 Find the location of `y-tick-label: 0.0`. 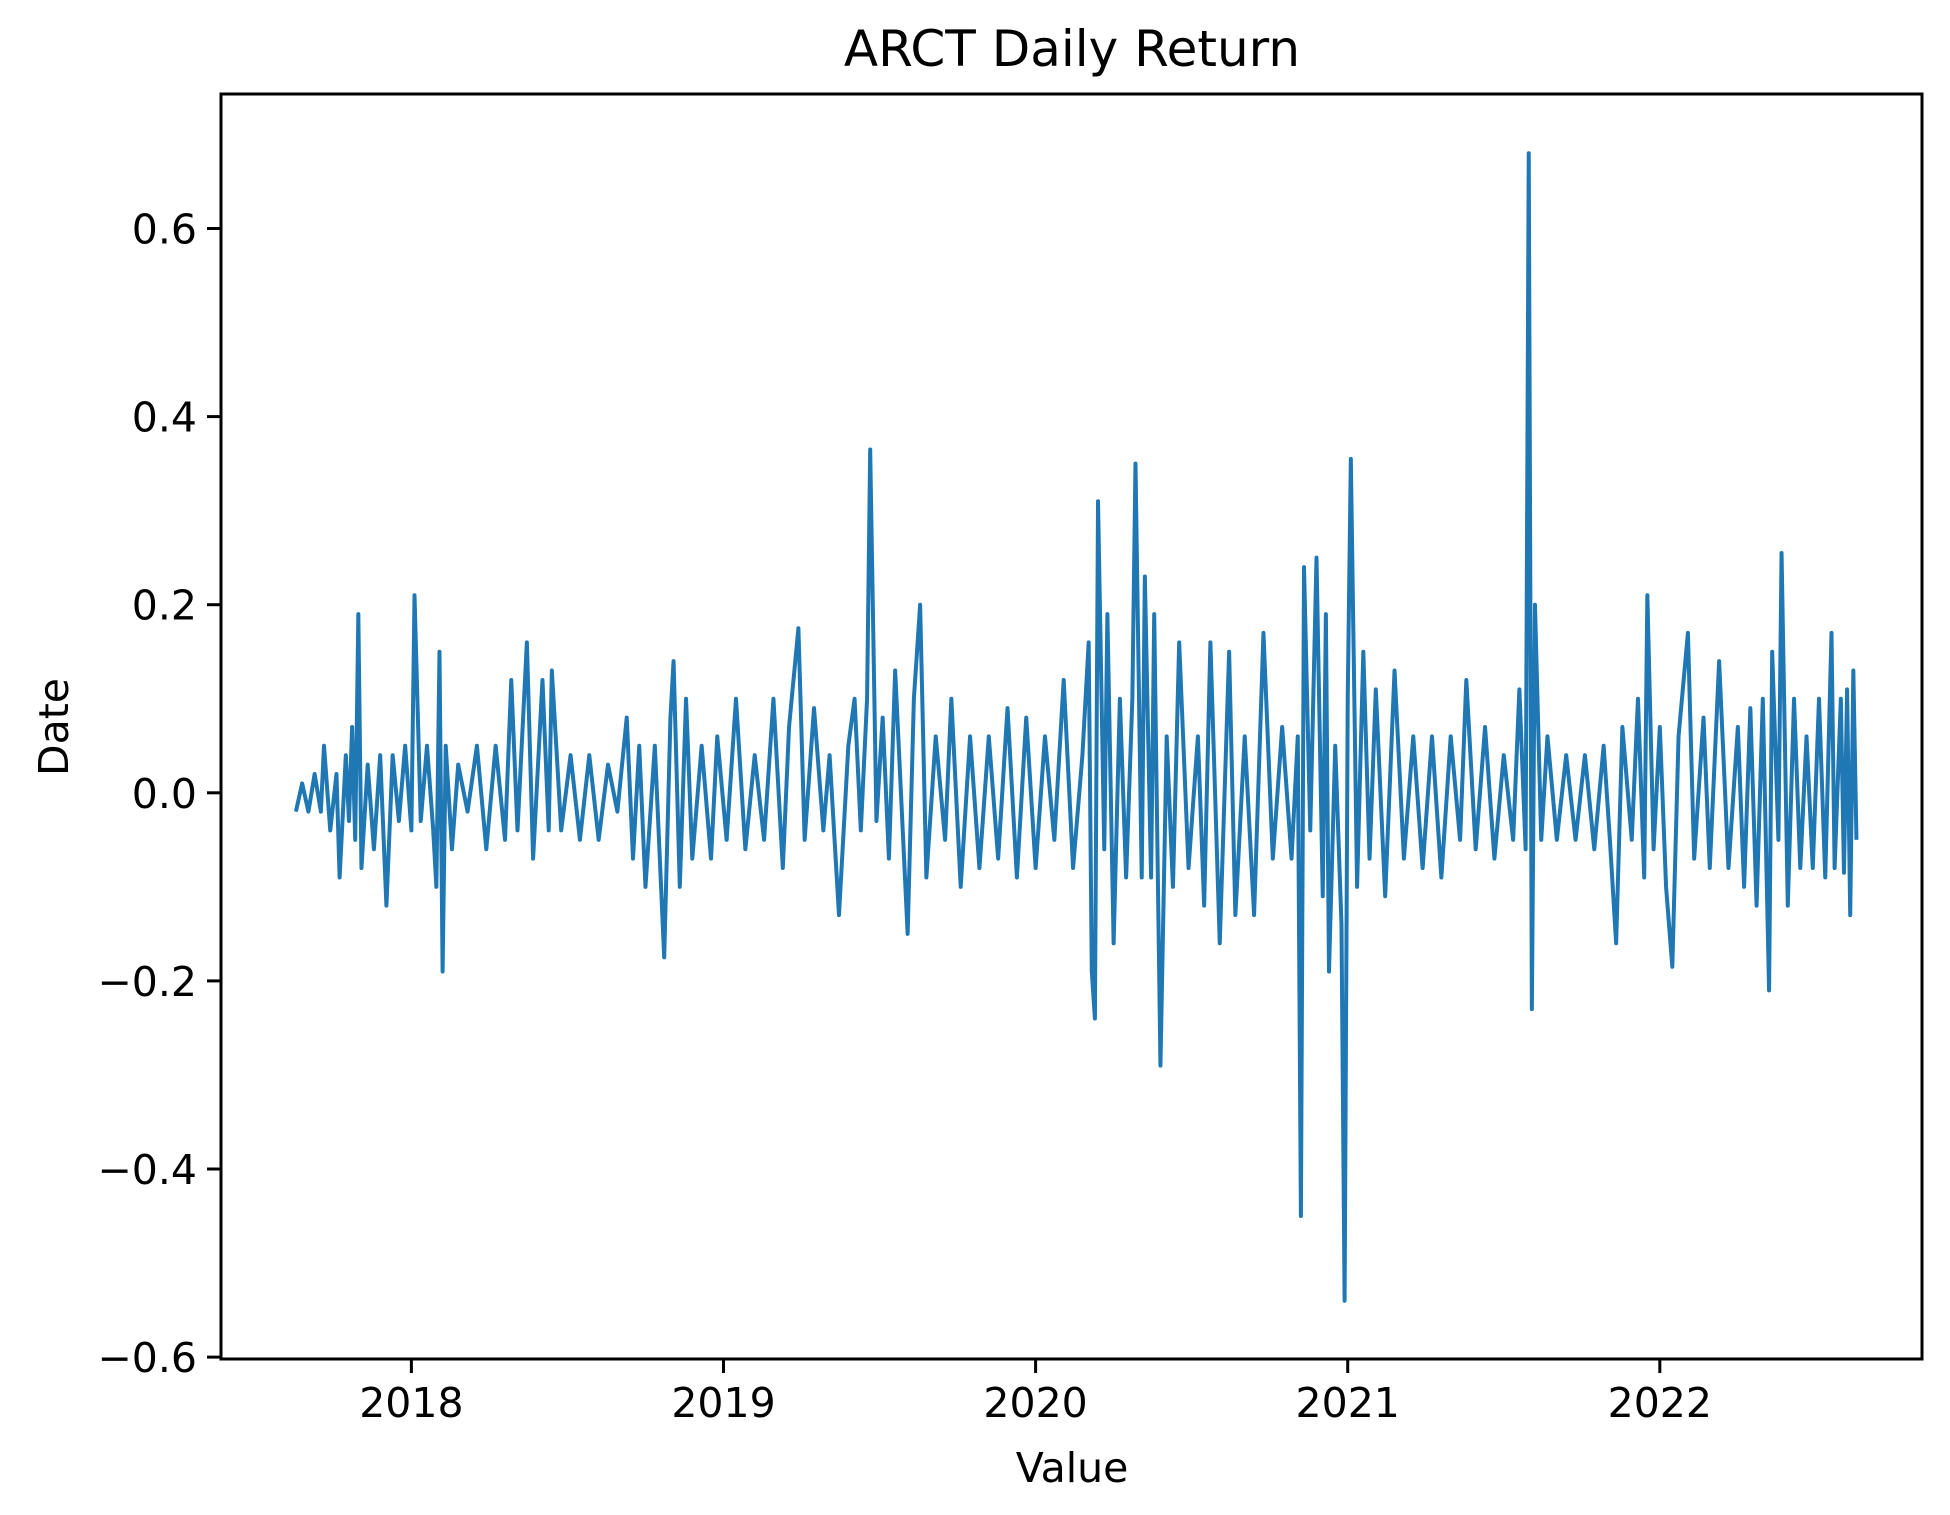

y-tick-label: 0.0 is located at coordinates (164, 794).